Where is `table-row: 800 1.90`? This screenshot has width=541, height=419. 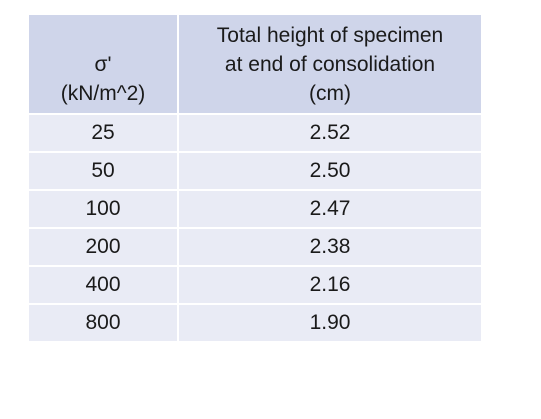 table-row: 800 1.90 is located at coordinates (255, 322).